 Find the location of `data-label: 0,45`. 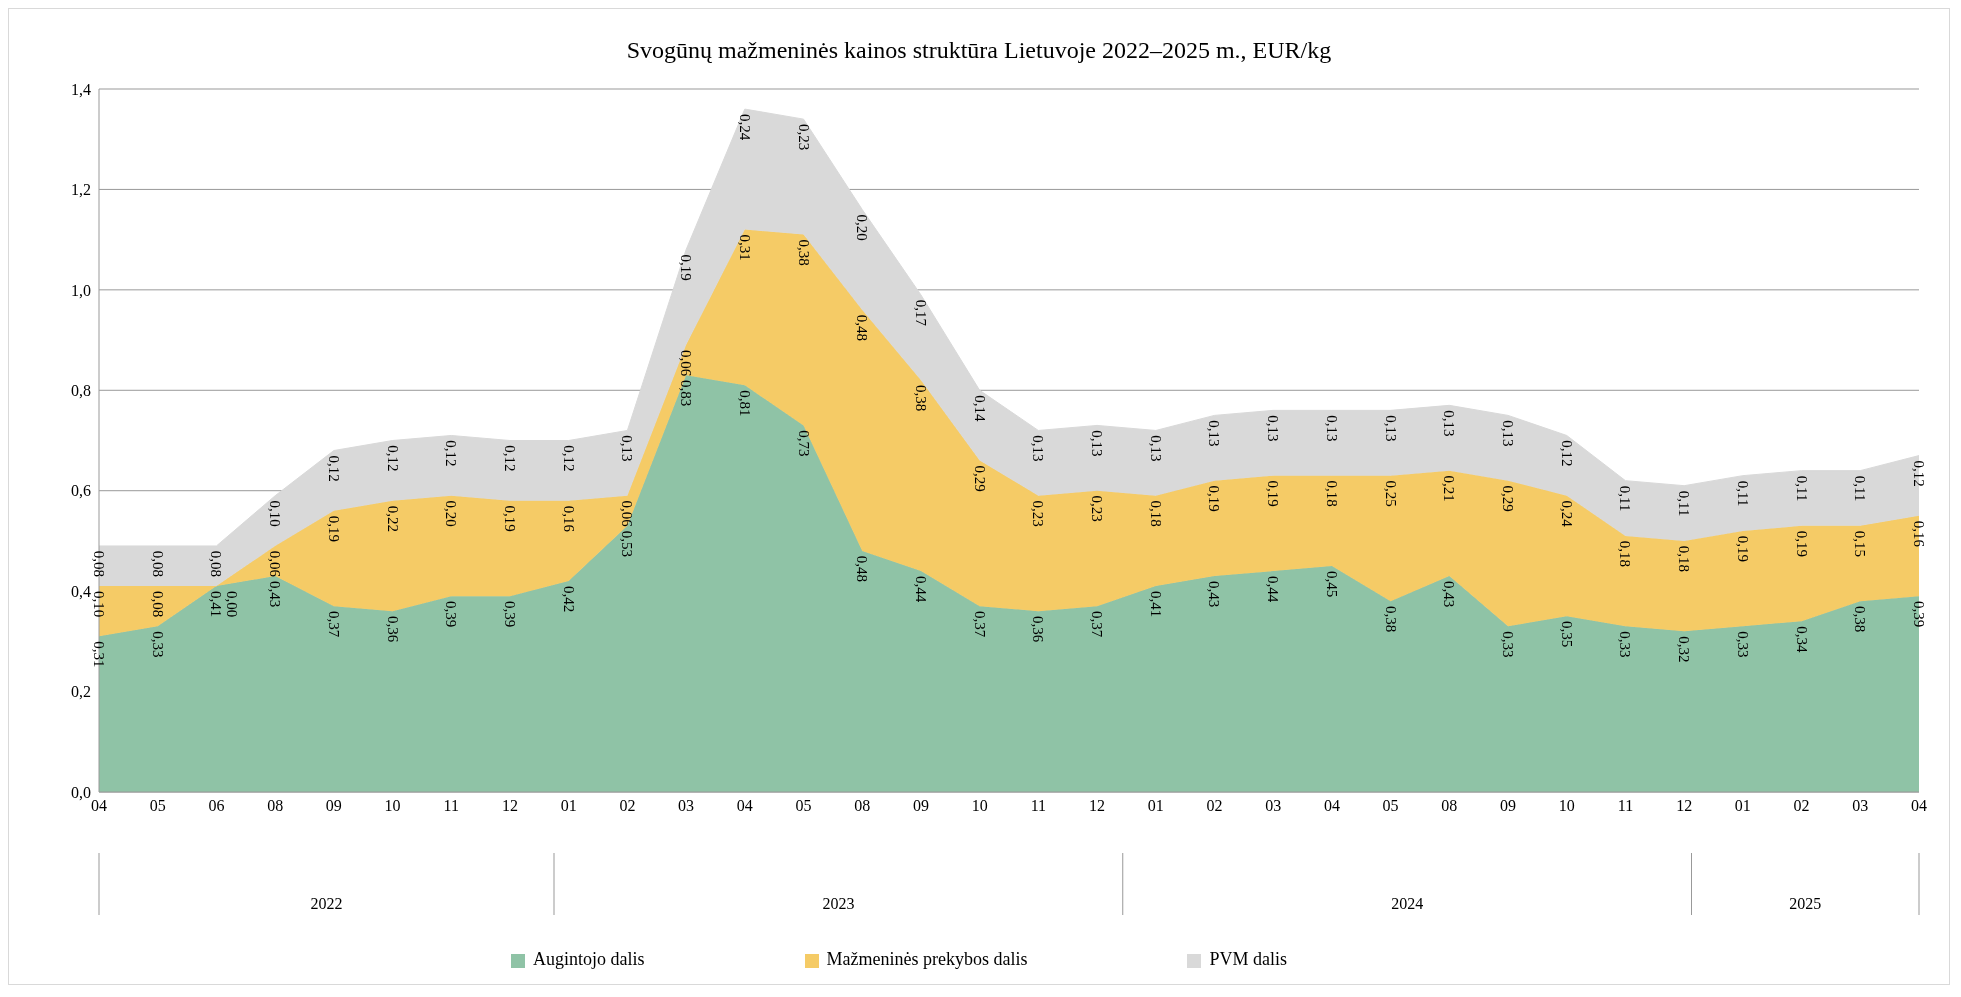

data-label: 0,45 is located at coordinates (1331, 584).